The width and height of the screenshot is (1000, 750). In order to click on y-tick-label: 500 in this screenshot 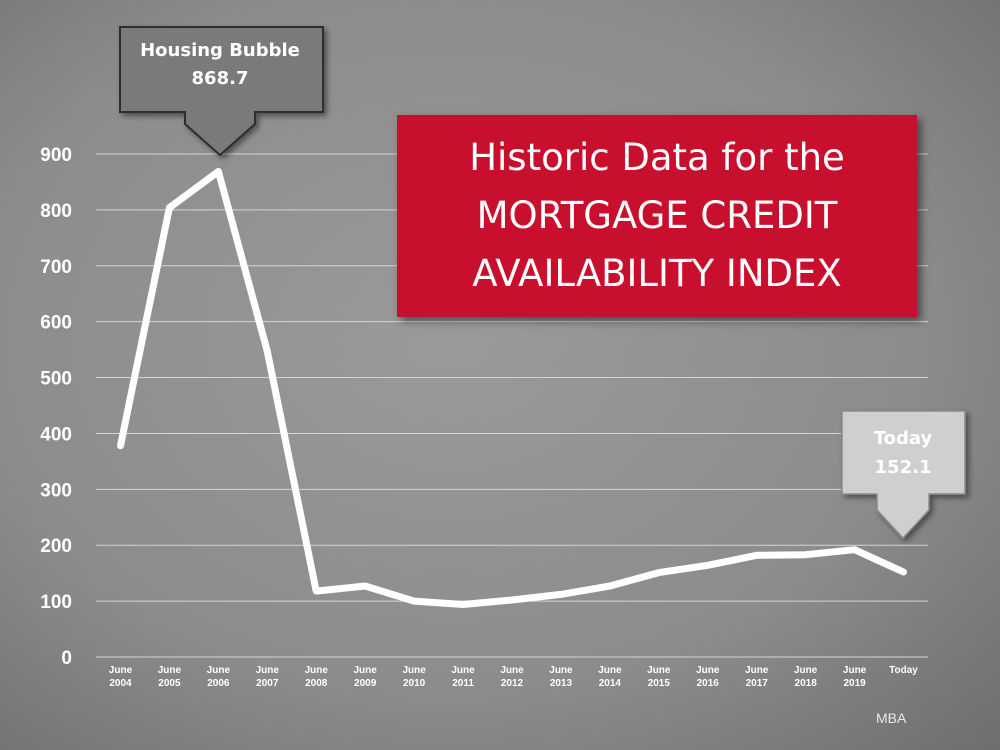, I will do `click(56, 379)`.